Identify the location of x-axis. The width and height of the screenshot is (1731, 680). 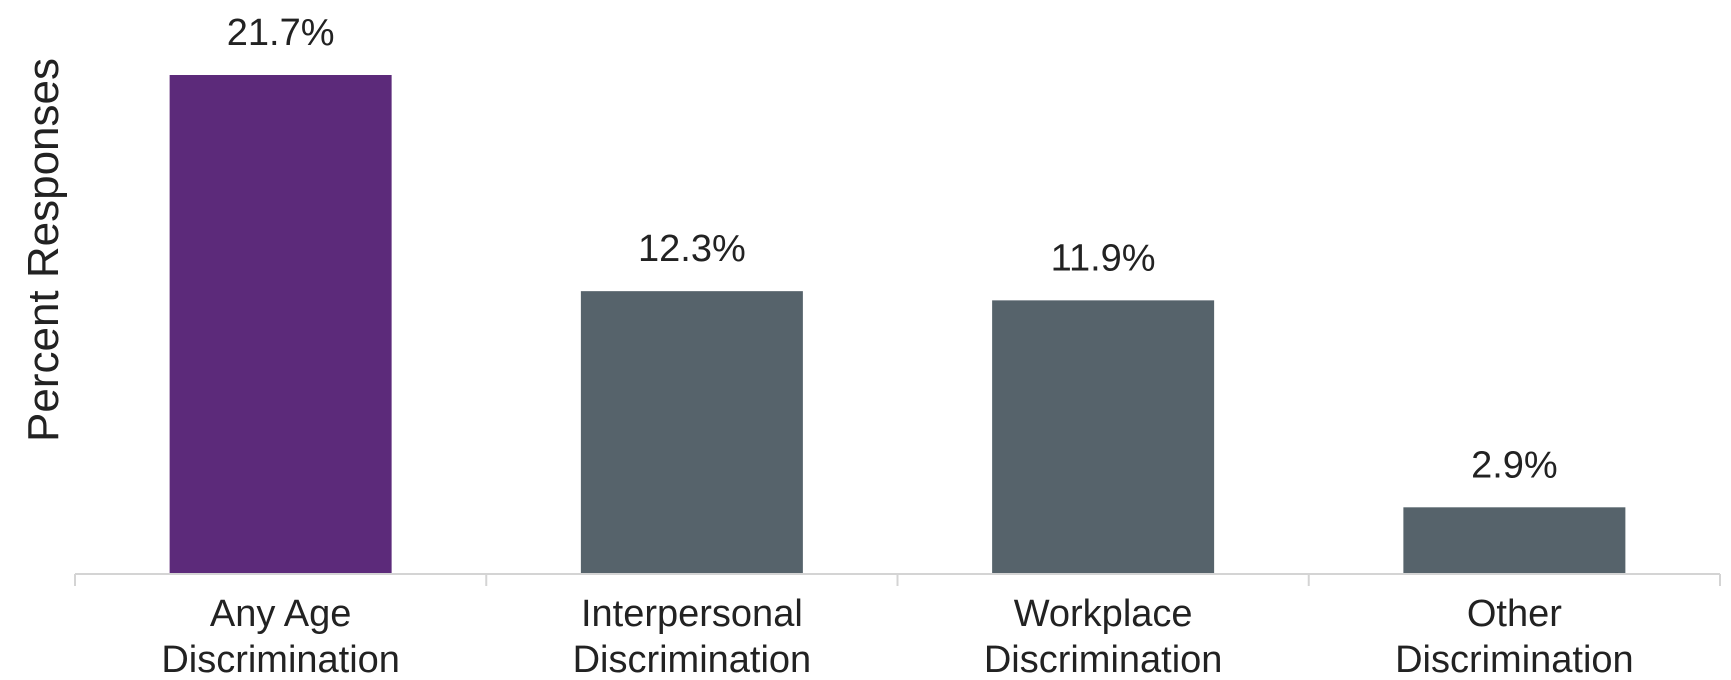
(897, 579).